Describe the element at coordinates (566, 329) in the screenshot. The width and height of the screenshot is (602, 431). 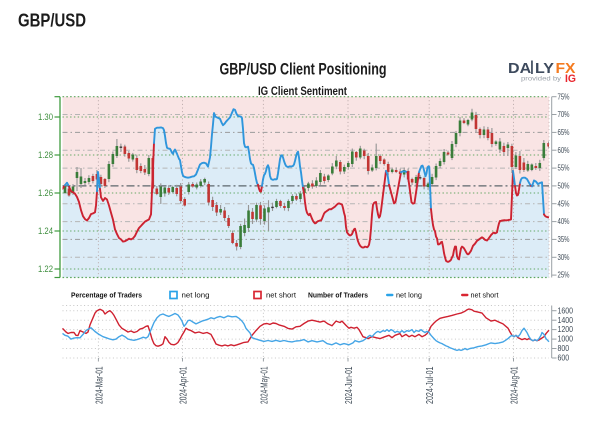
I see `svg-text: 1200` at that location.